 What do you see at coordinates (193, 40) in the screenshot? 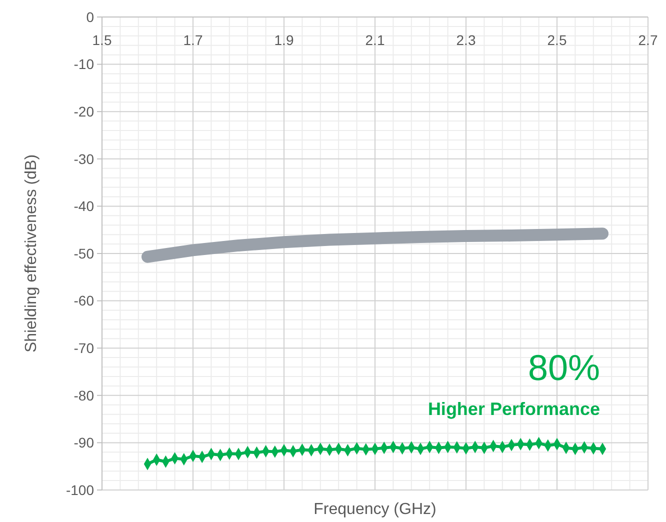
I see `x-tick-label: 1.7` at bounding box center [193, 40].